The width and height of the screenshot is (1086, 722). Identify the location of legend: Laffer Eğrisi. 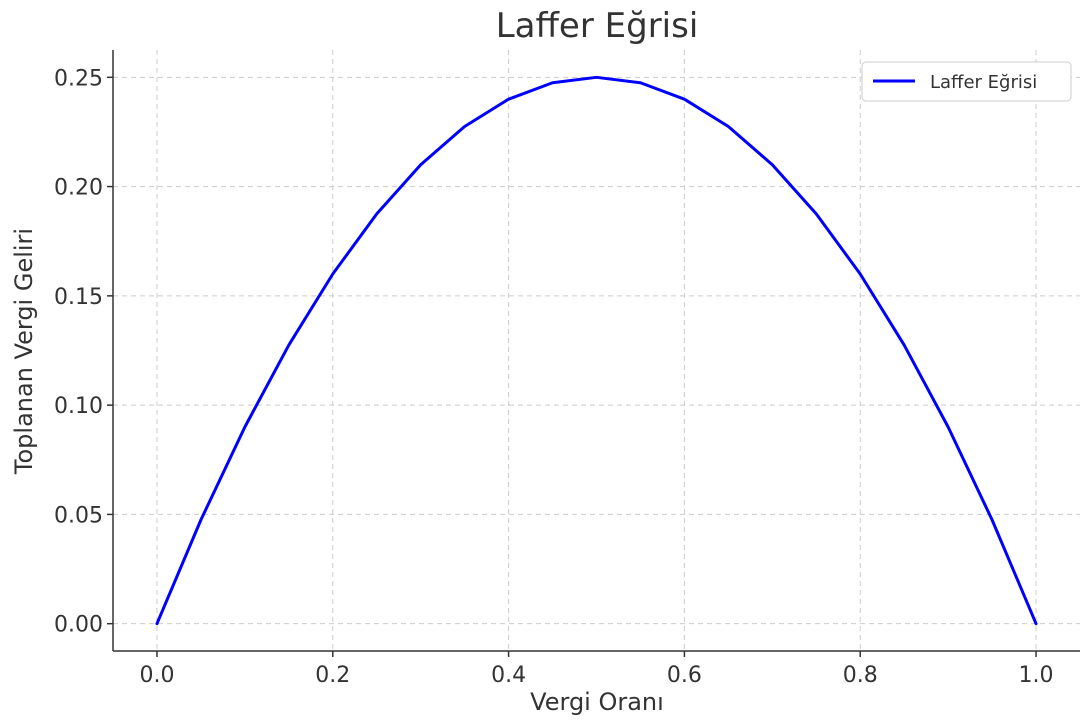
(966, 81).